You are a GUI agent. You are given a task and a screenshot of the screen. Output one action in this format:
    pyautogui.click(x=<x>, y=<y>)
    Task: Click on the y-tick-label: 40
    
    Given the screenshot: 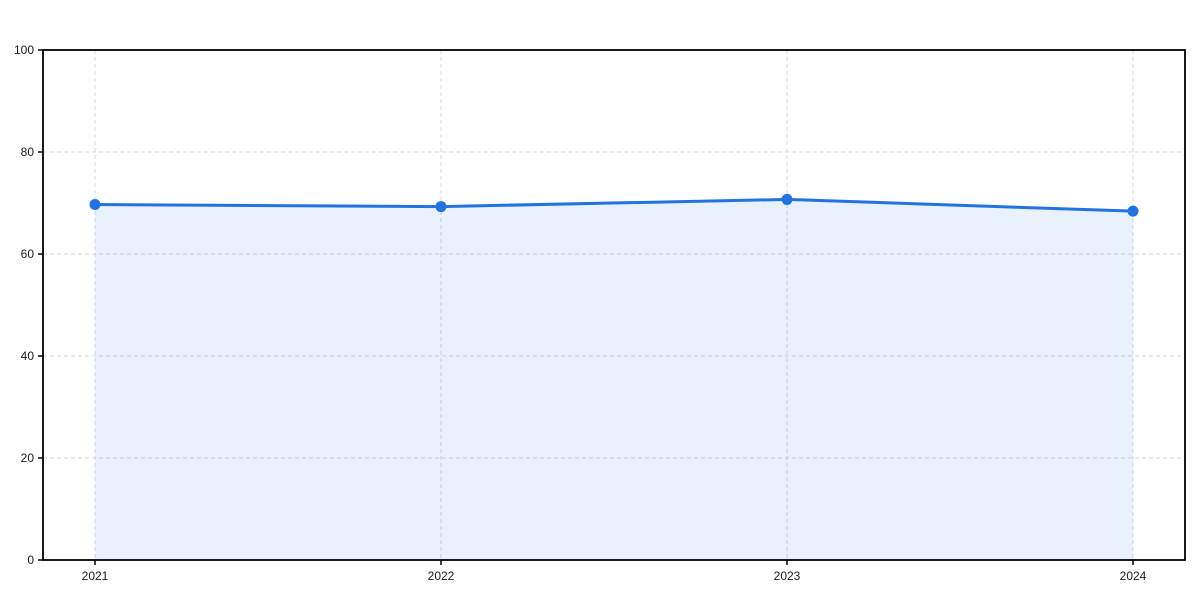 What is the action you would take?
    pyautogui.click(x=28, y=356)
    